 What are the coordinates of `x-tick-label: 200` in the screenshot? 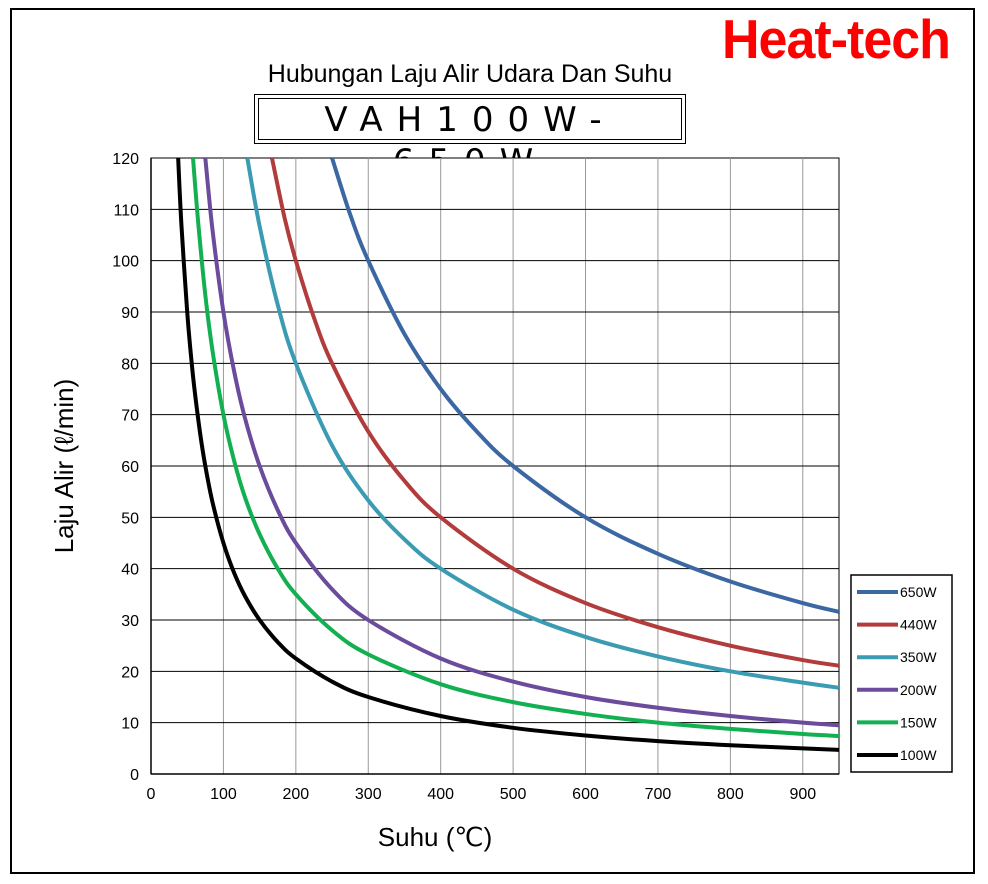 It's located at (295, 794).